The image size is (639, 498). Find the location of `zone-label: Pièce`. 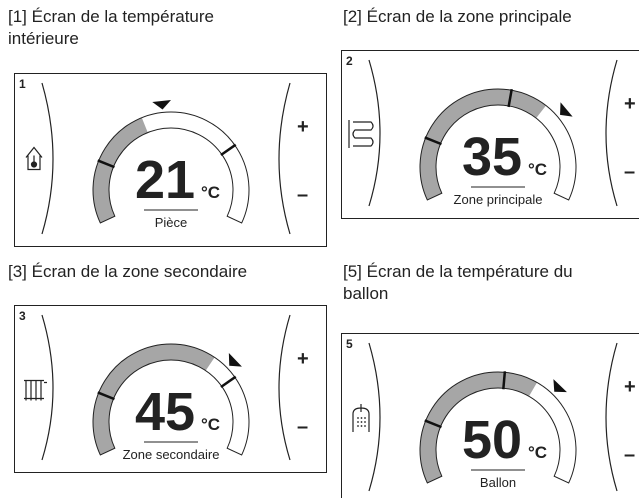

zone-label: Pièce is located at coordinates (171, 222).